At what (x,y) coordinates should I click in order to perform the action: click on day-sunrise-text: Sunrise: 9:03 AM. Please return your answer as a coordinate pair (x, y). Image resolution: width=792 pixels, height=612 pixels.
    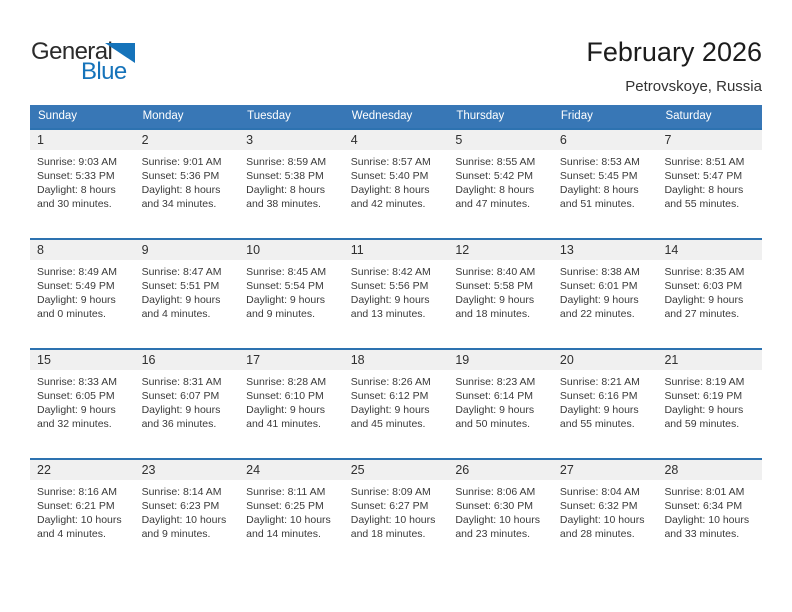
    Looking at the image, I should click on (77, 162).